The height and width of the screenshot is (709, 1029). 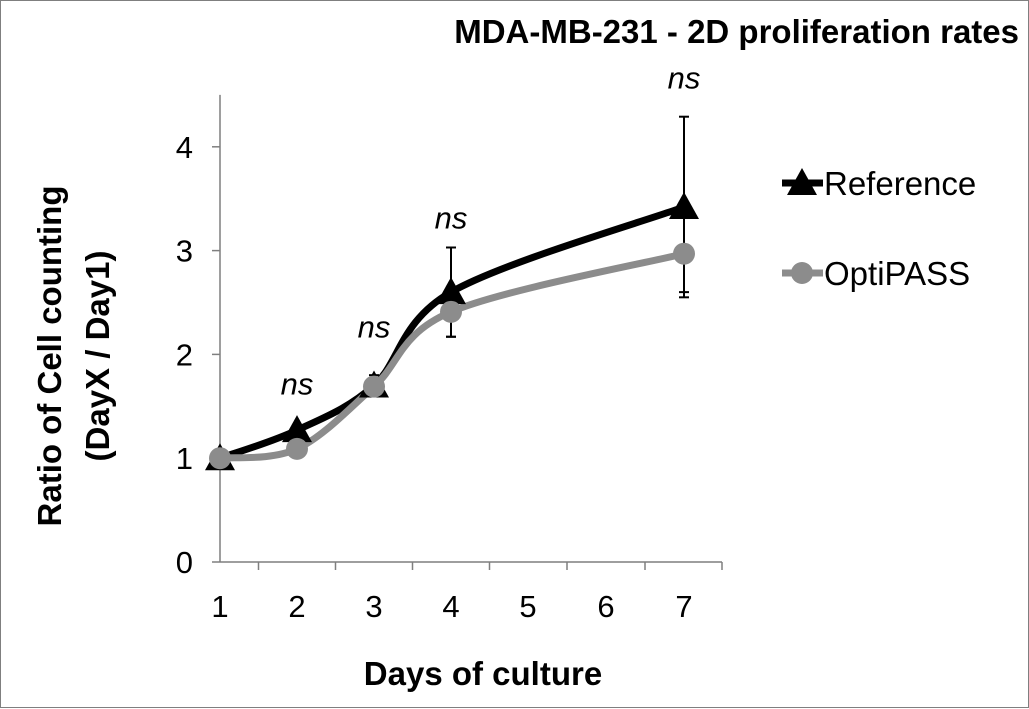 What do you see at coordinates (879, 228) in the screenshot?
I see `legend: Reference OptiPASS` at bounding box center [879, 228].